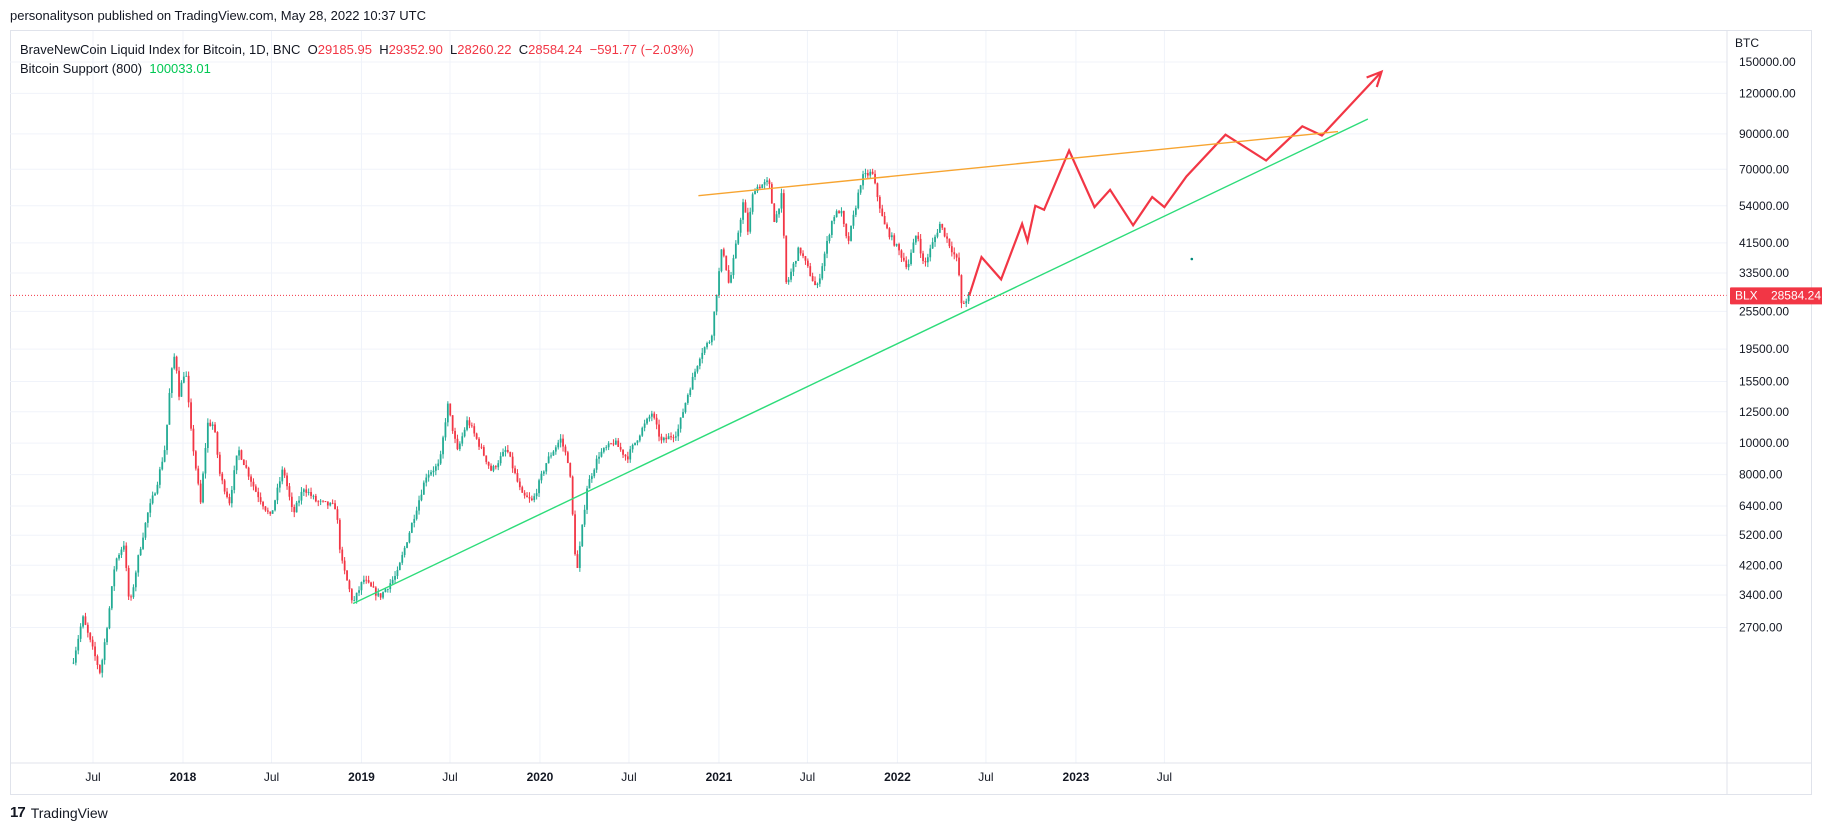  What do you see at coordinates (357, 68) in the screenshot?
I see `legend-indicator-row: Bitcoin Support (800) 100033.01` at bounding box center [357, 68].